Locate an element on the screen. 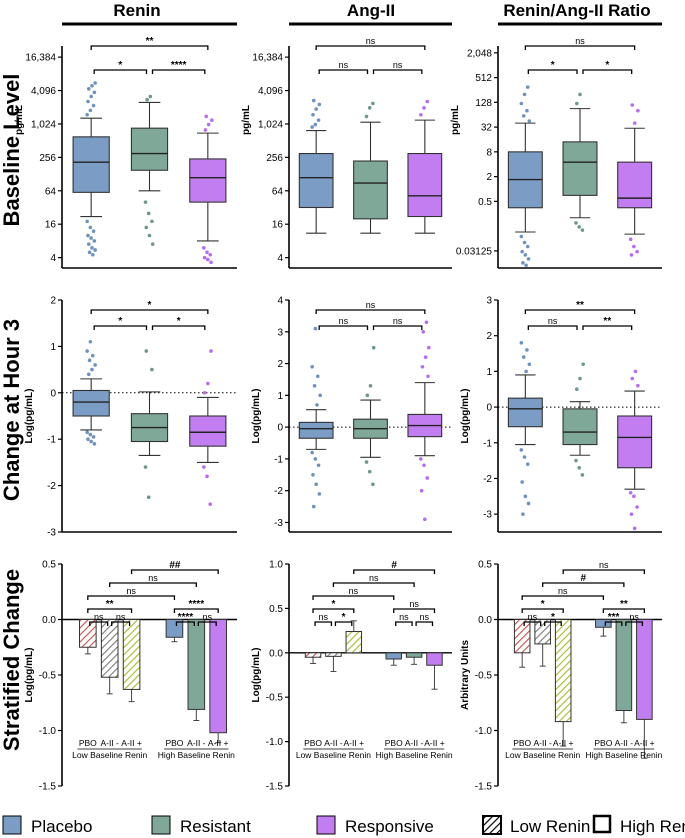  significance-label: **** is located at coordinates (179, 65).